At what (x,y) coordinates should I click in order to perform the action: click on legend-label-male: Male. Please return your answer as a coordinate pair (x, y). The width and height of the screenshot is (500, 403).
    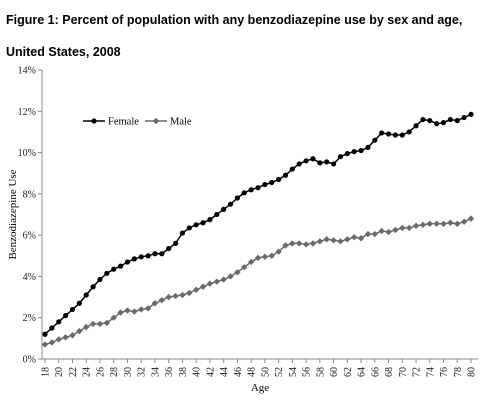
    Looking at the image, I should click on (181, 122).